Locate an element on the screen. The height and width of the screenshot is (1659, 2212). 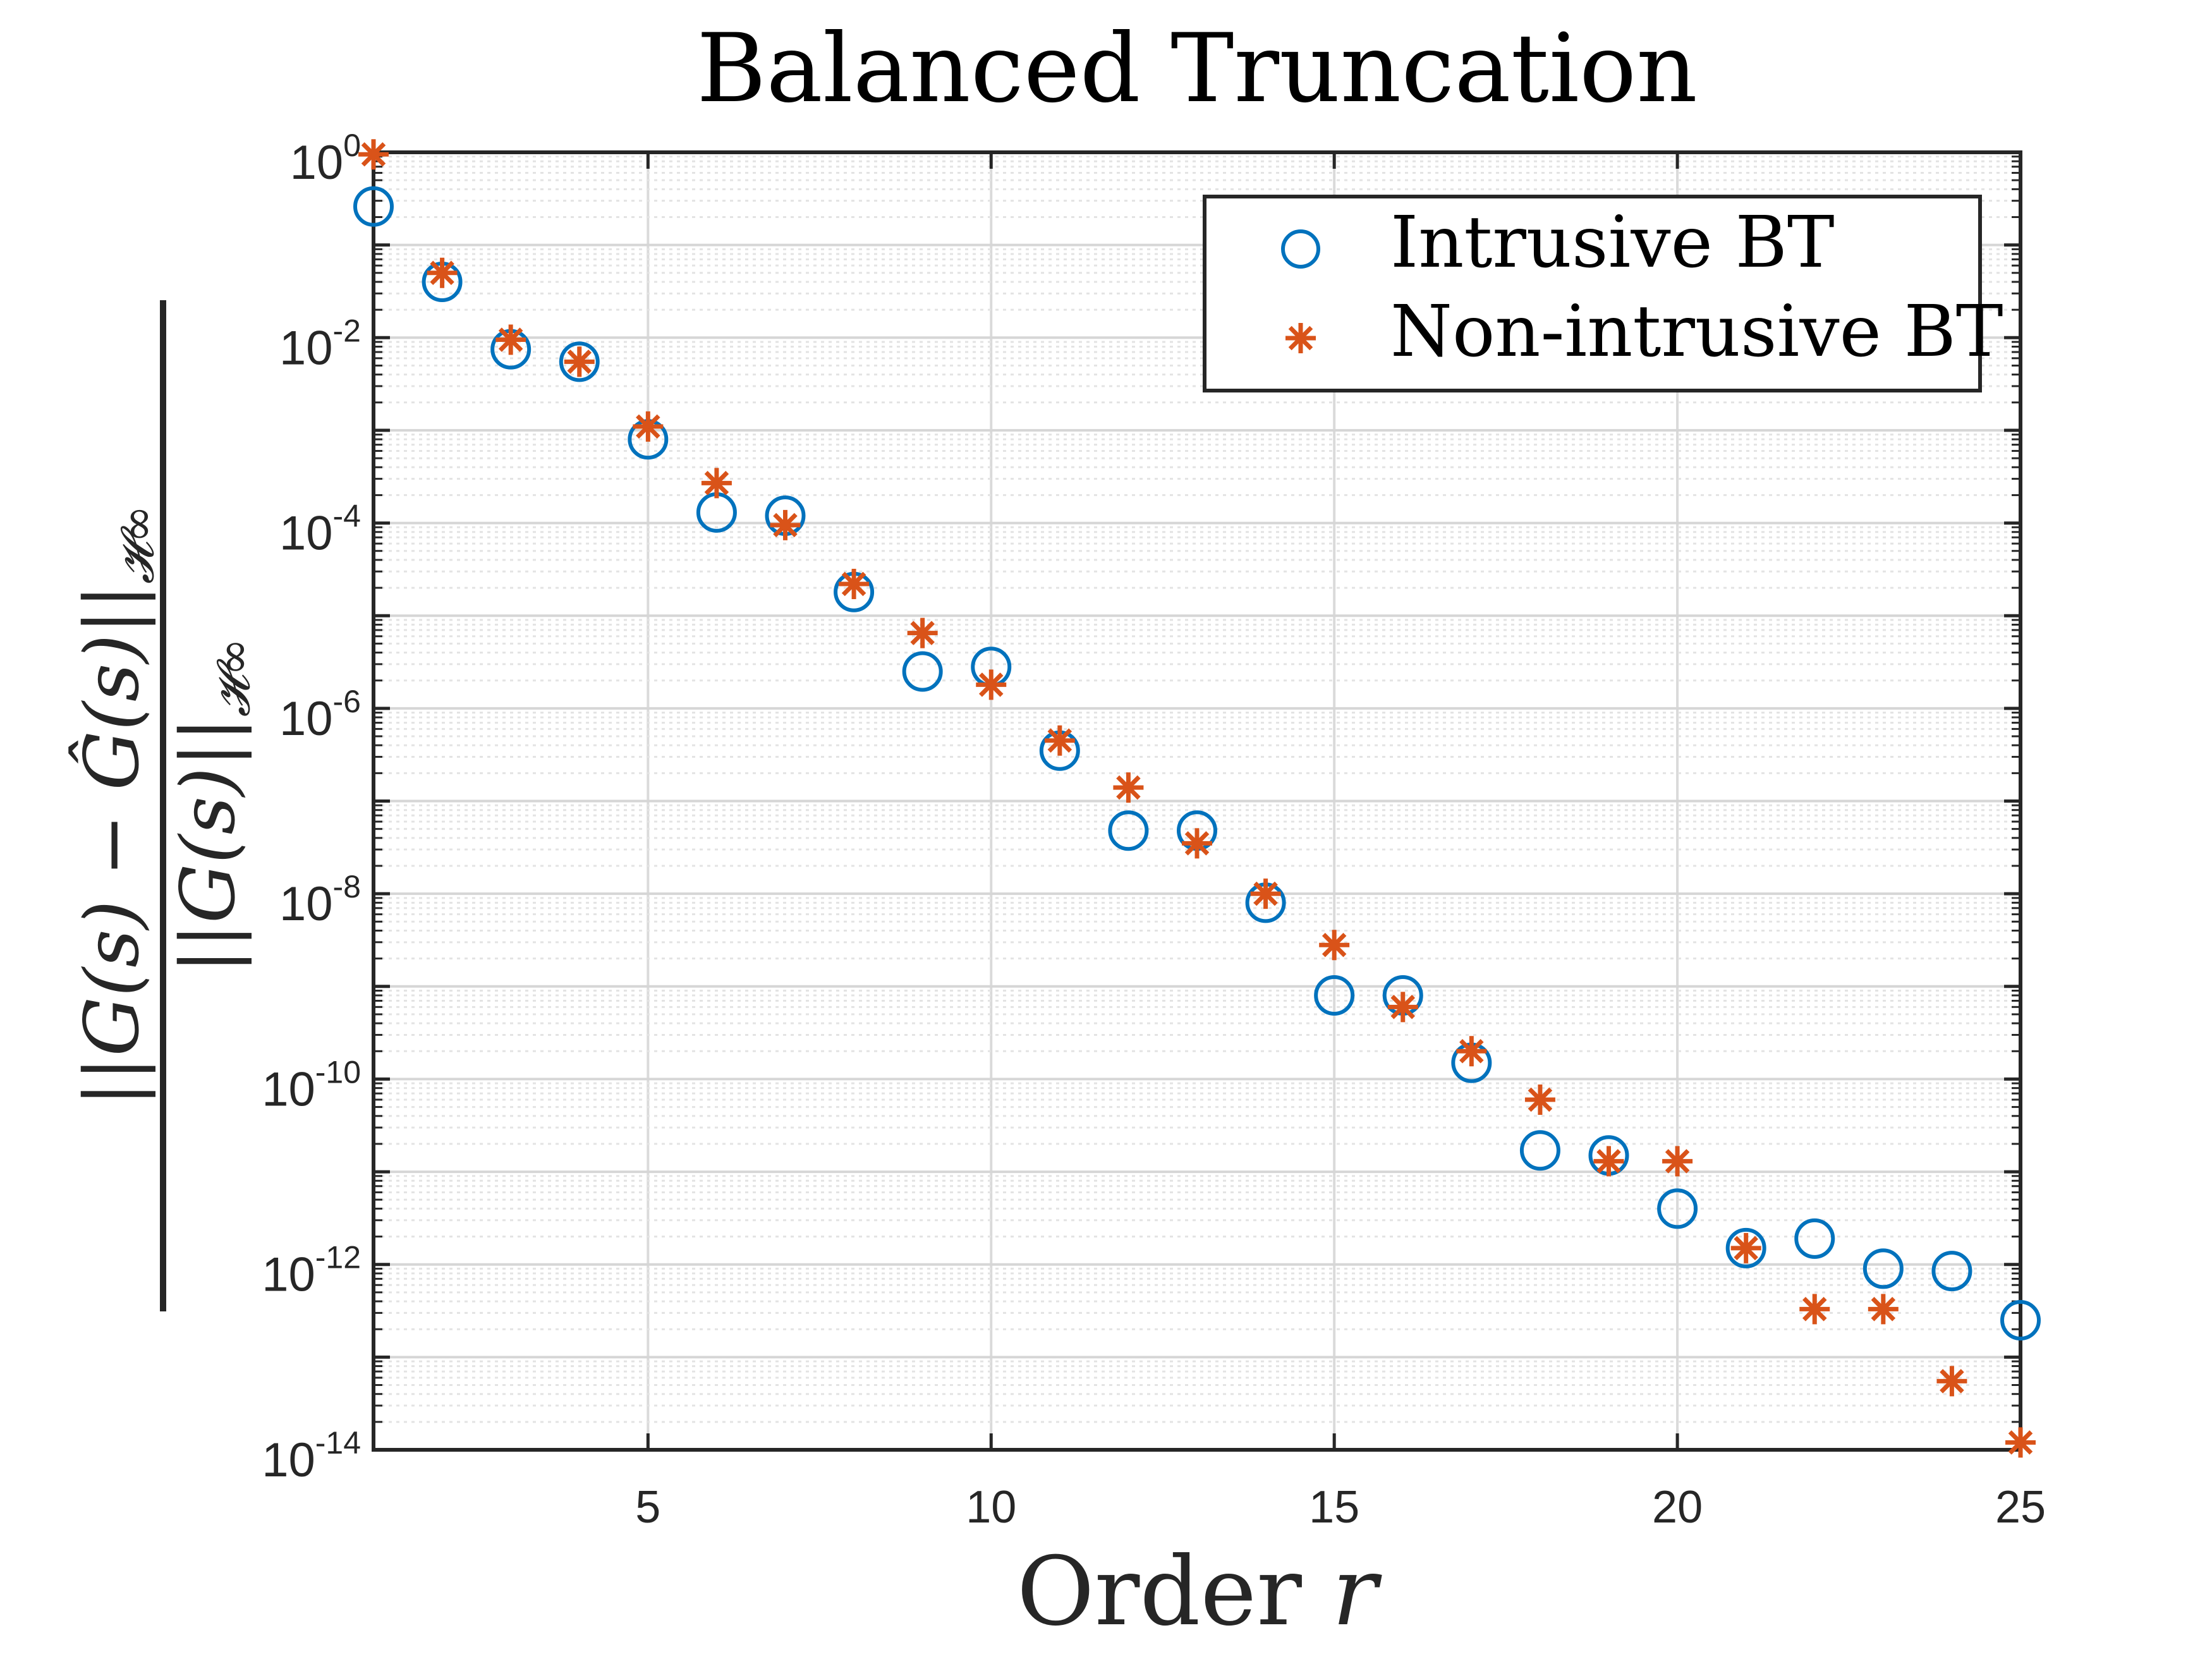
x-tick-label: 5 is located at coordinates (647, 1507).